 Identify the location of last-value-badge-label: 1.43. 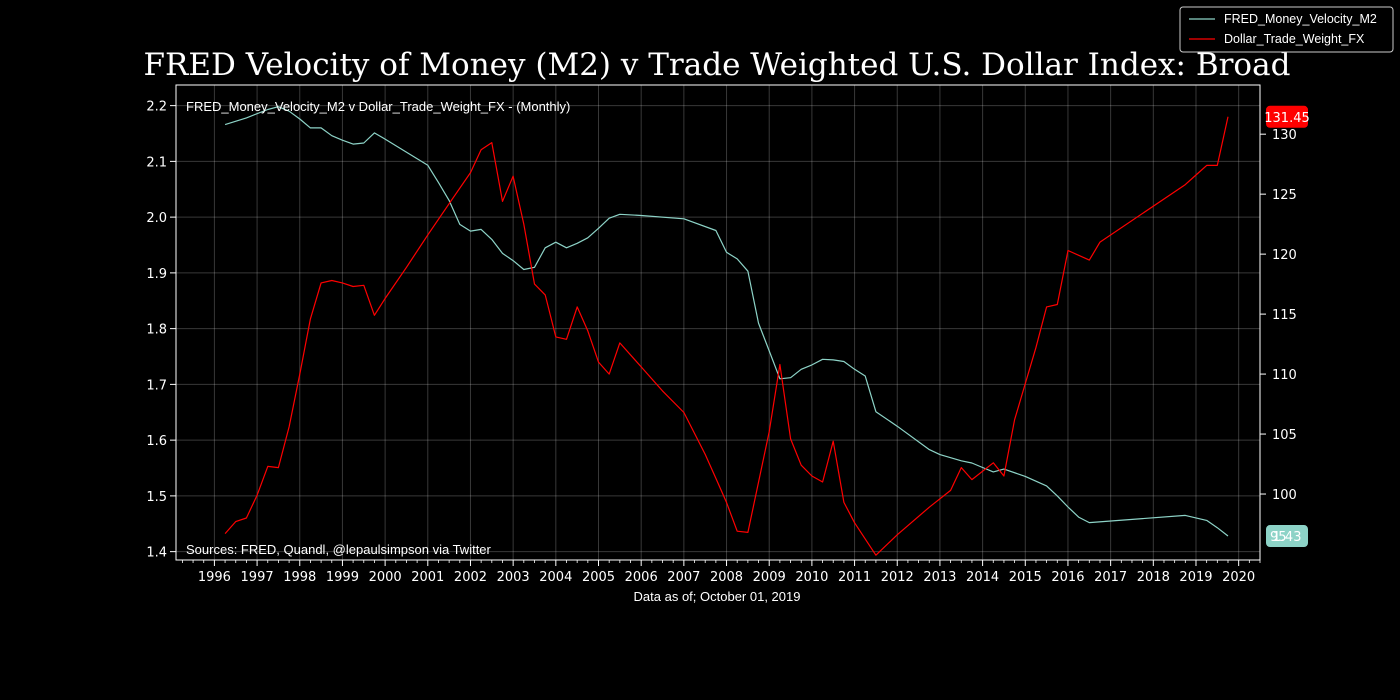
(1287, 537).